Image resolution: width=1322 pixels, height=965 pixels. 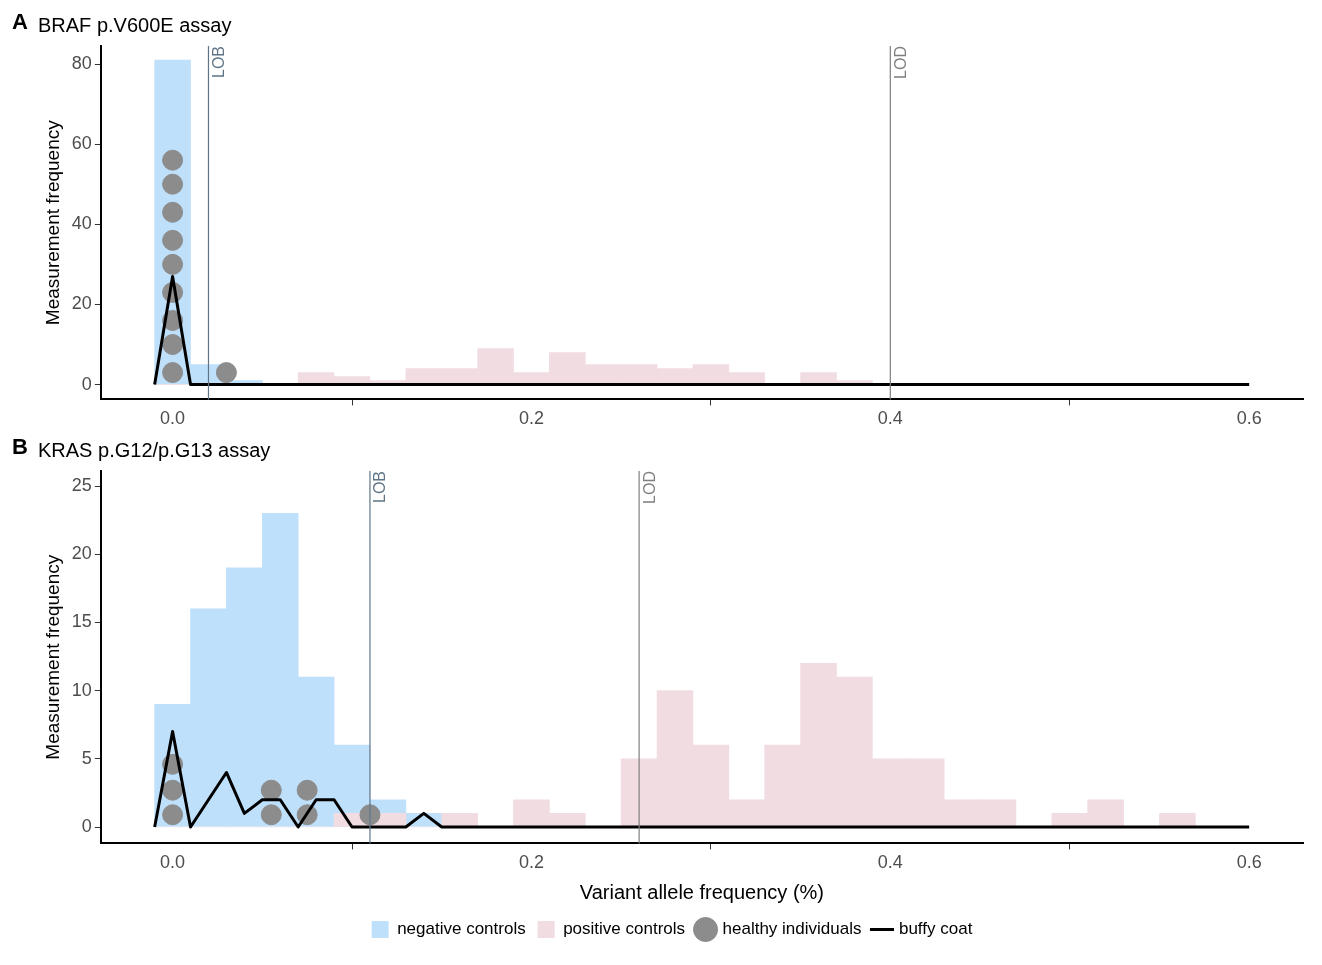 I want to click on y-tick-label: 25, so click(x=81, y=484).